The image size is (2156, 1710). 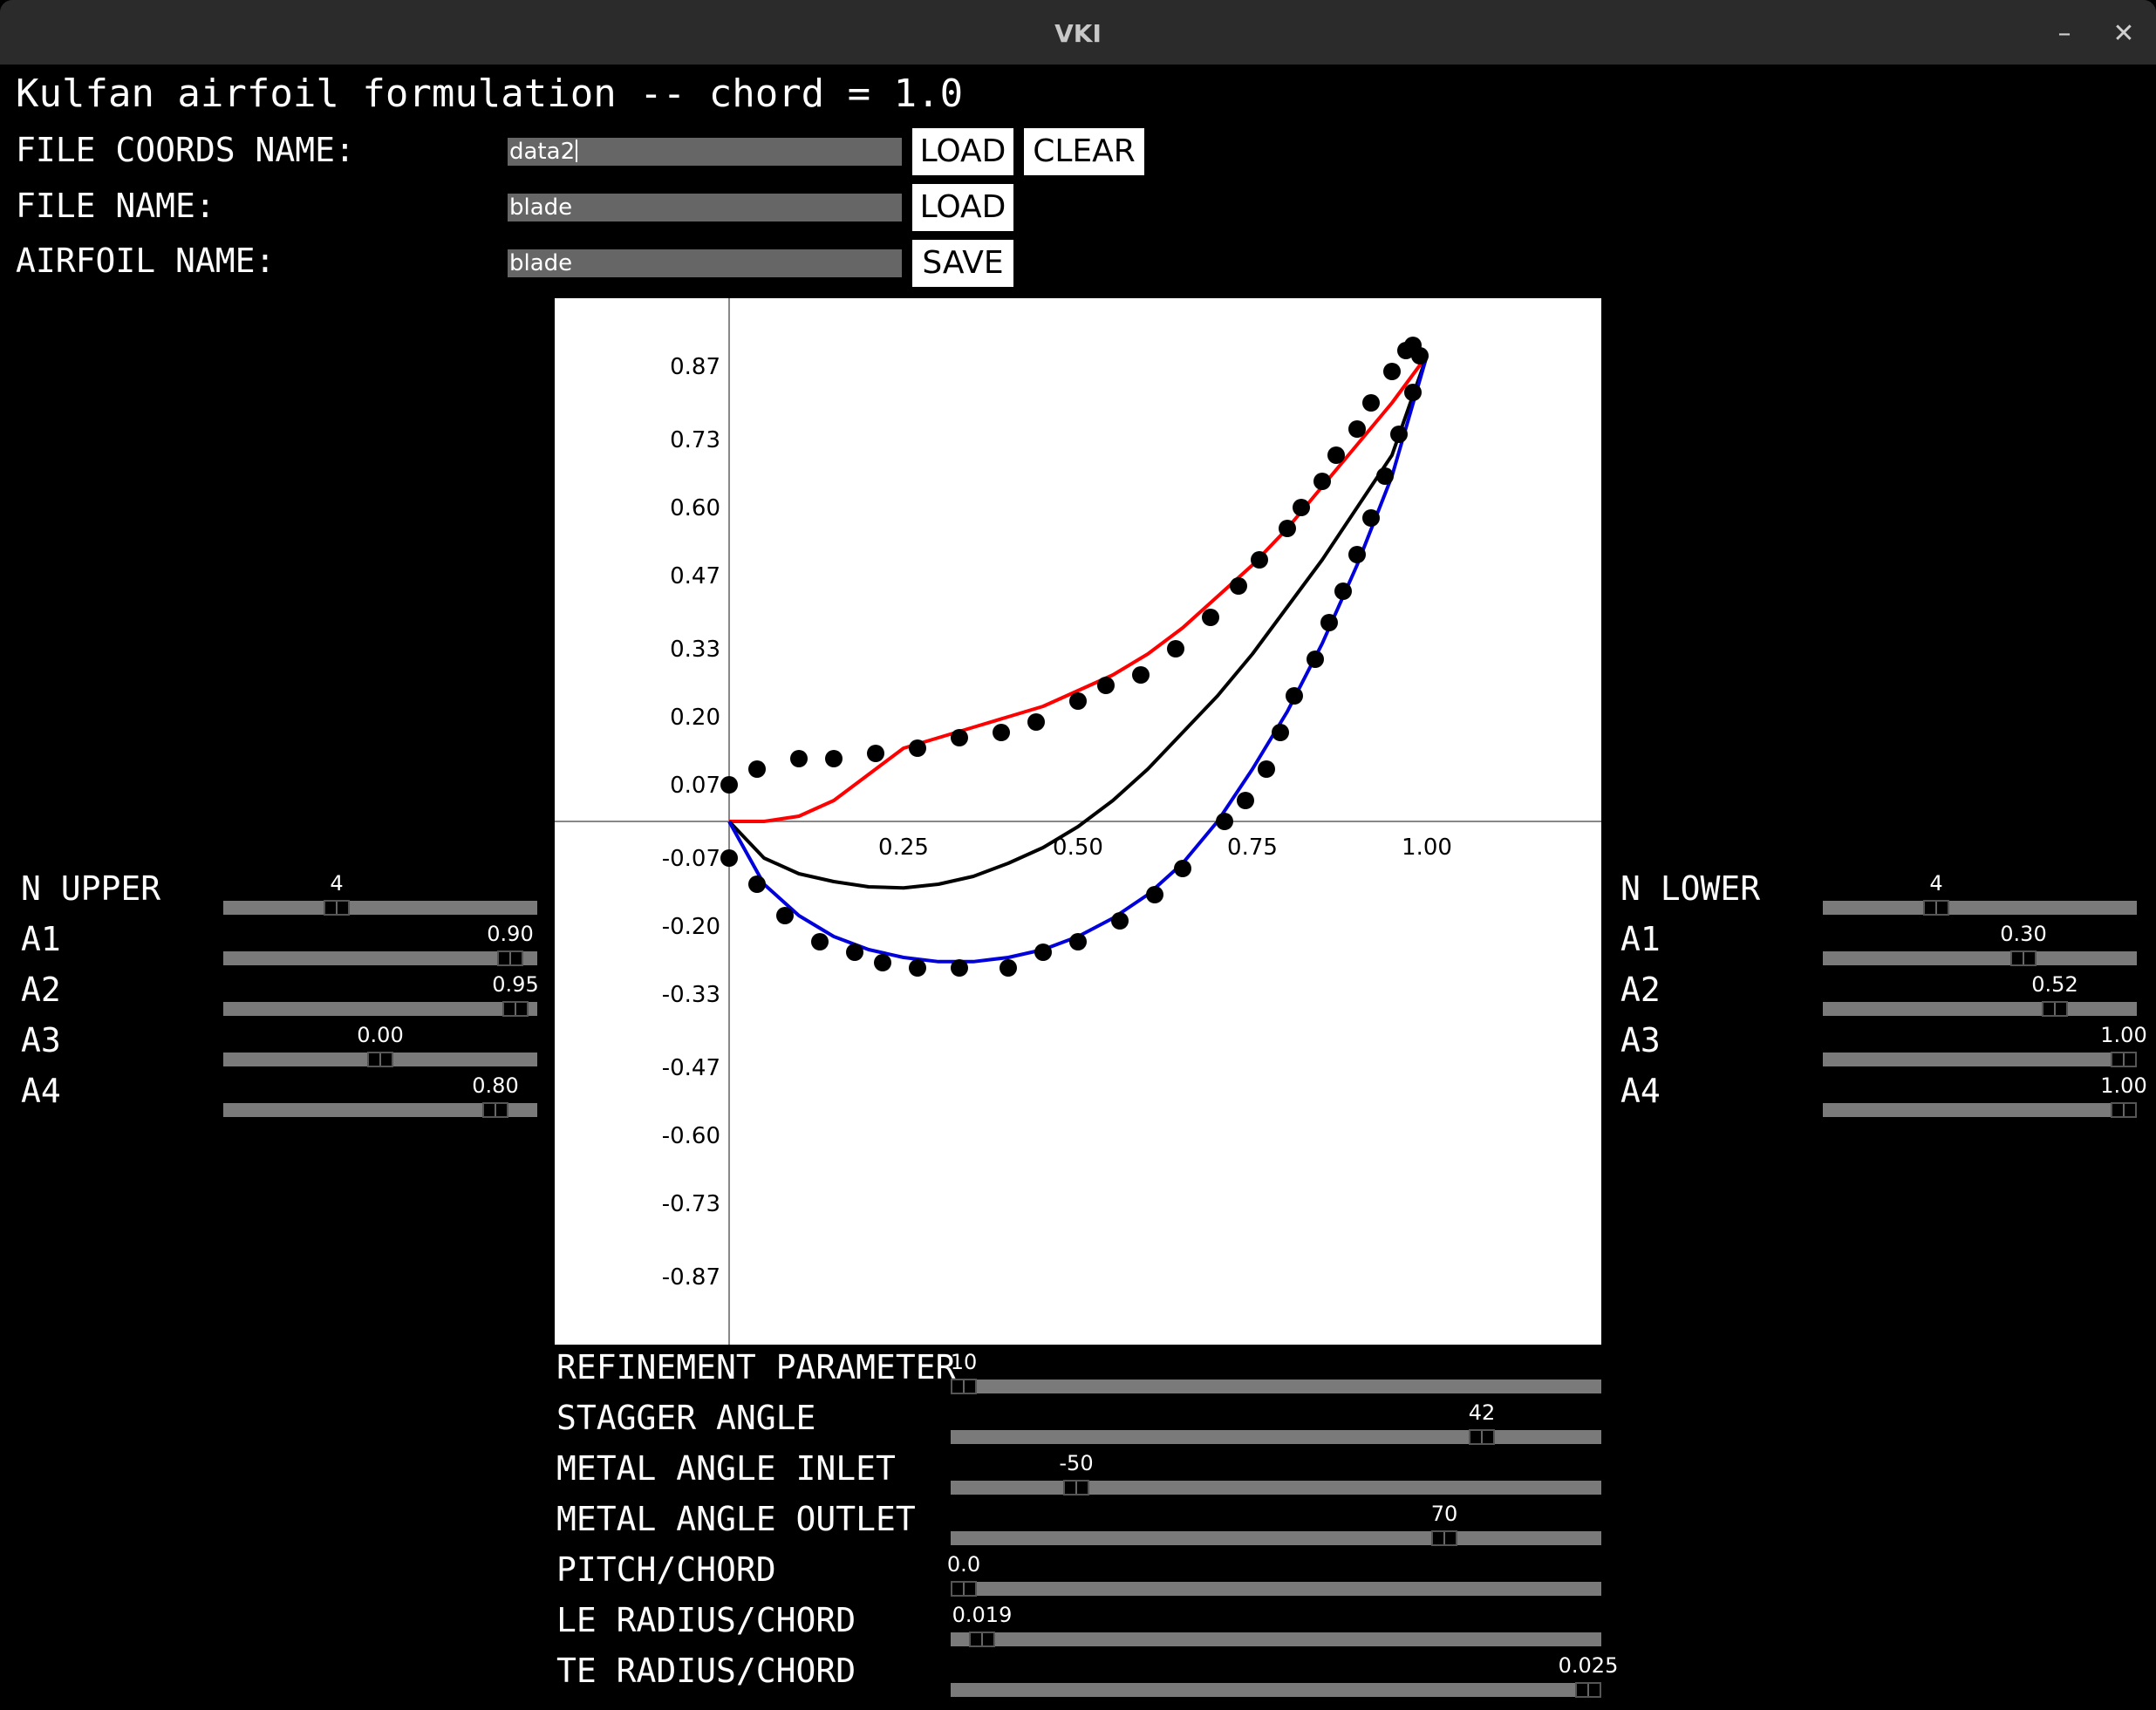 What do you see at coordinates (1640, 1091) in the screenshot?
I see `lower-param-label: A4` at bounding box center [1640, 1091].